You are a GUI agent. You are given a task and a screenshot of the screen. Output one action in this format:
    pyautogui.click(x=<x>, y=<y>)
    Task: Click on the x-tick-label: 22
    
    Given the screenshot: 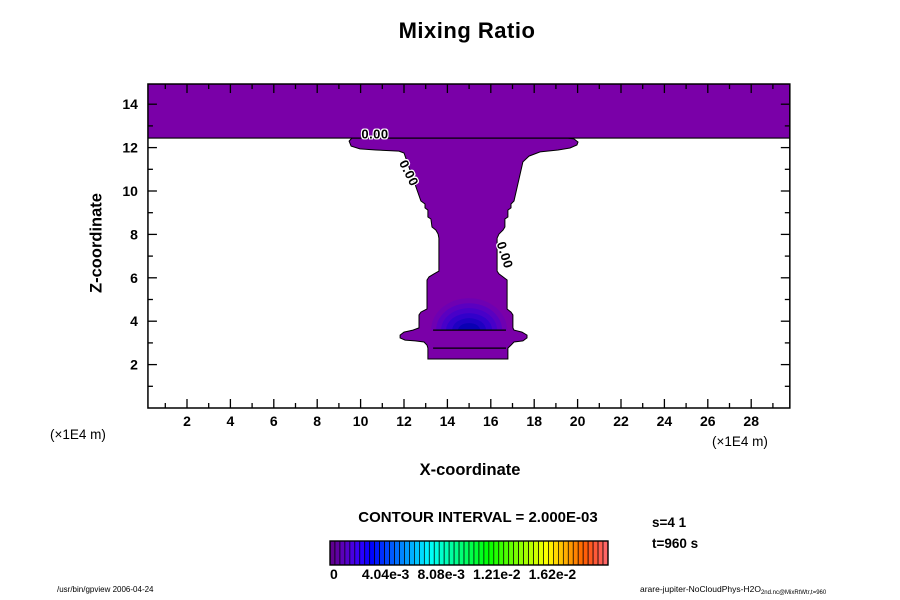 What is the action you would take?
    pyautogui.click(x=621, y=421)
    